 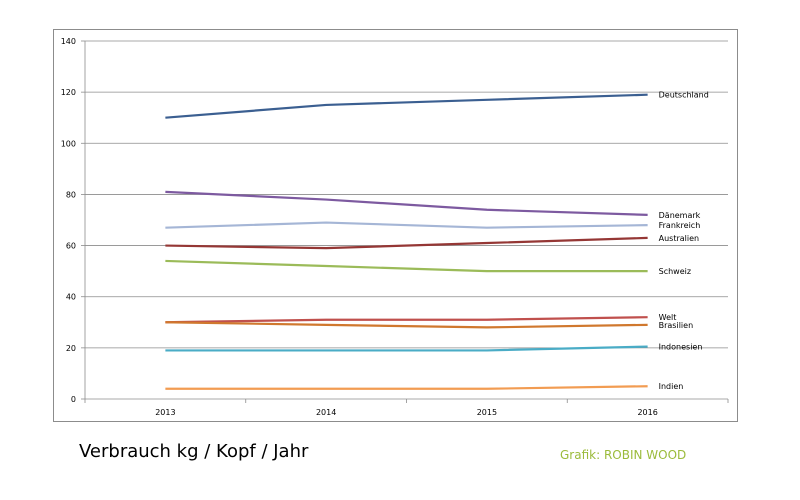 What do you see at coordinates (73, 399) in the screenshot?
I see `y-tick-label: 0` at bounding box center [73, 399].